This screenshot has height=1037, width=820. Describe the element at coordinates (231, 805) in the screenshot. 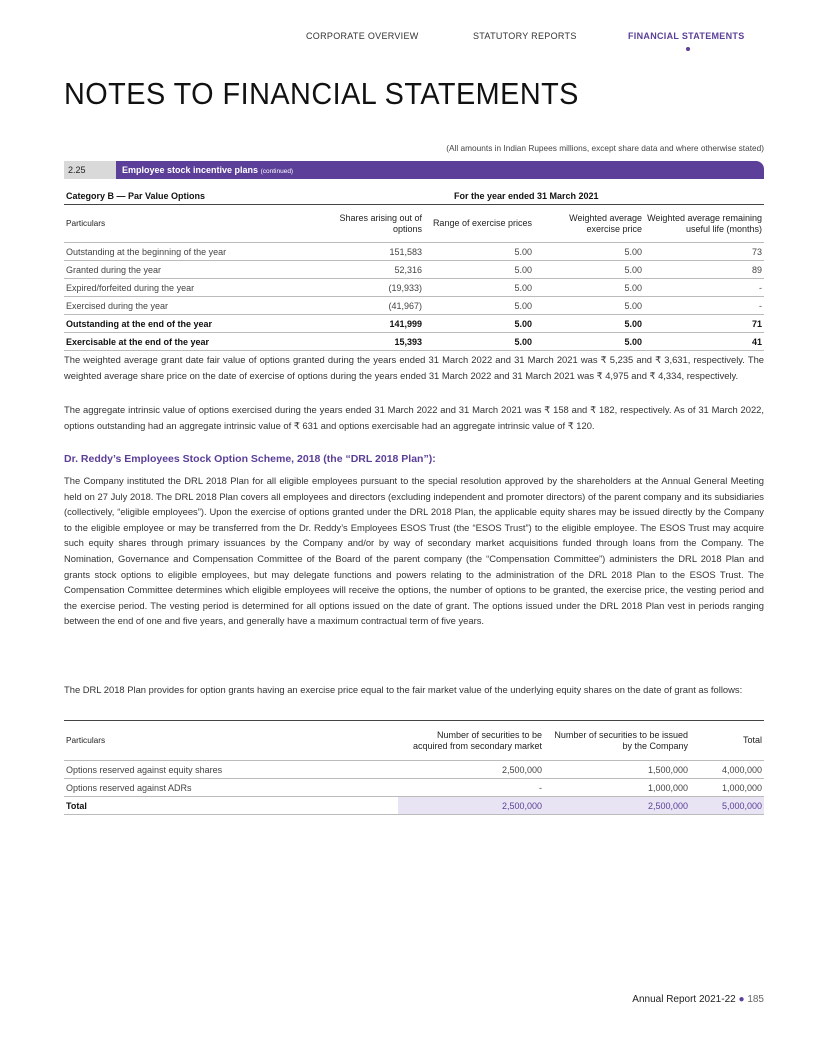

I see `table-cell: Total` at that location.